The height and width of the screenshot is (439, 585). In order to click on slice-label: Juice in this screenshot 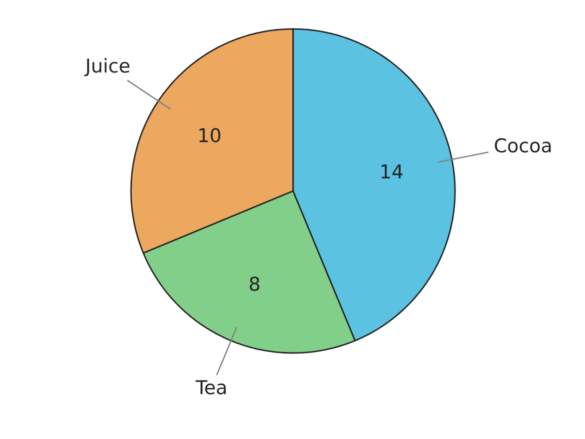, I will do `click(107, 67)`.